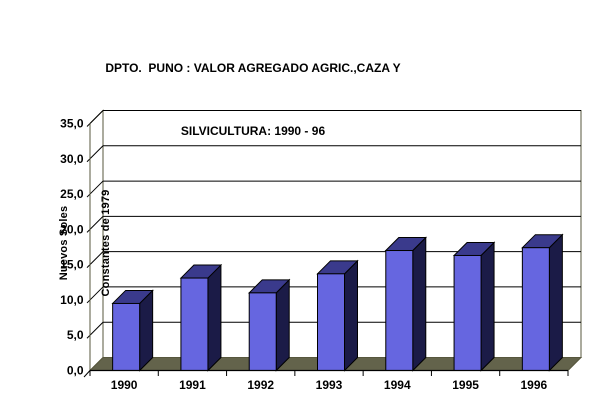 Image resolution: width=609 pixels, height=409 pixels. Describe the element at coordinates (419, 304) in the screenshot. I see `bar-side-1994` at that location.